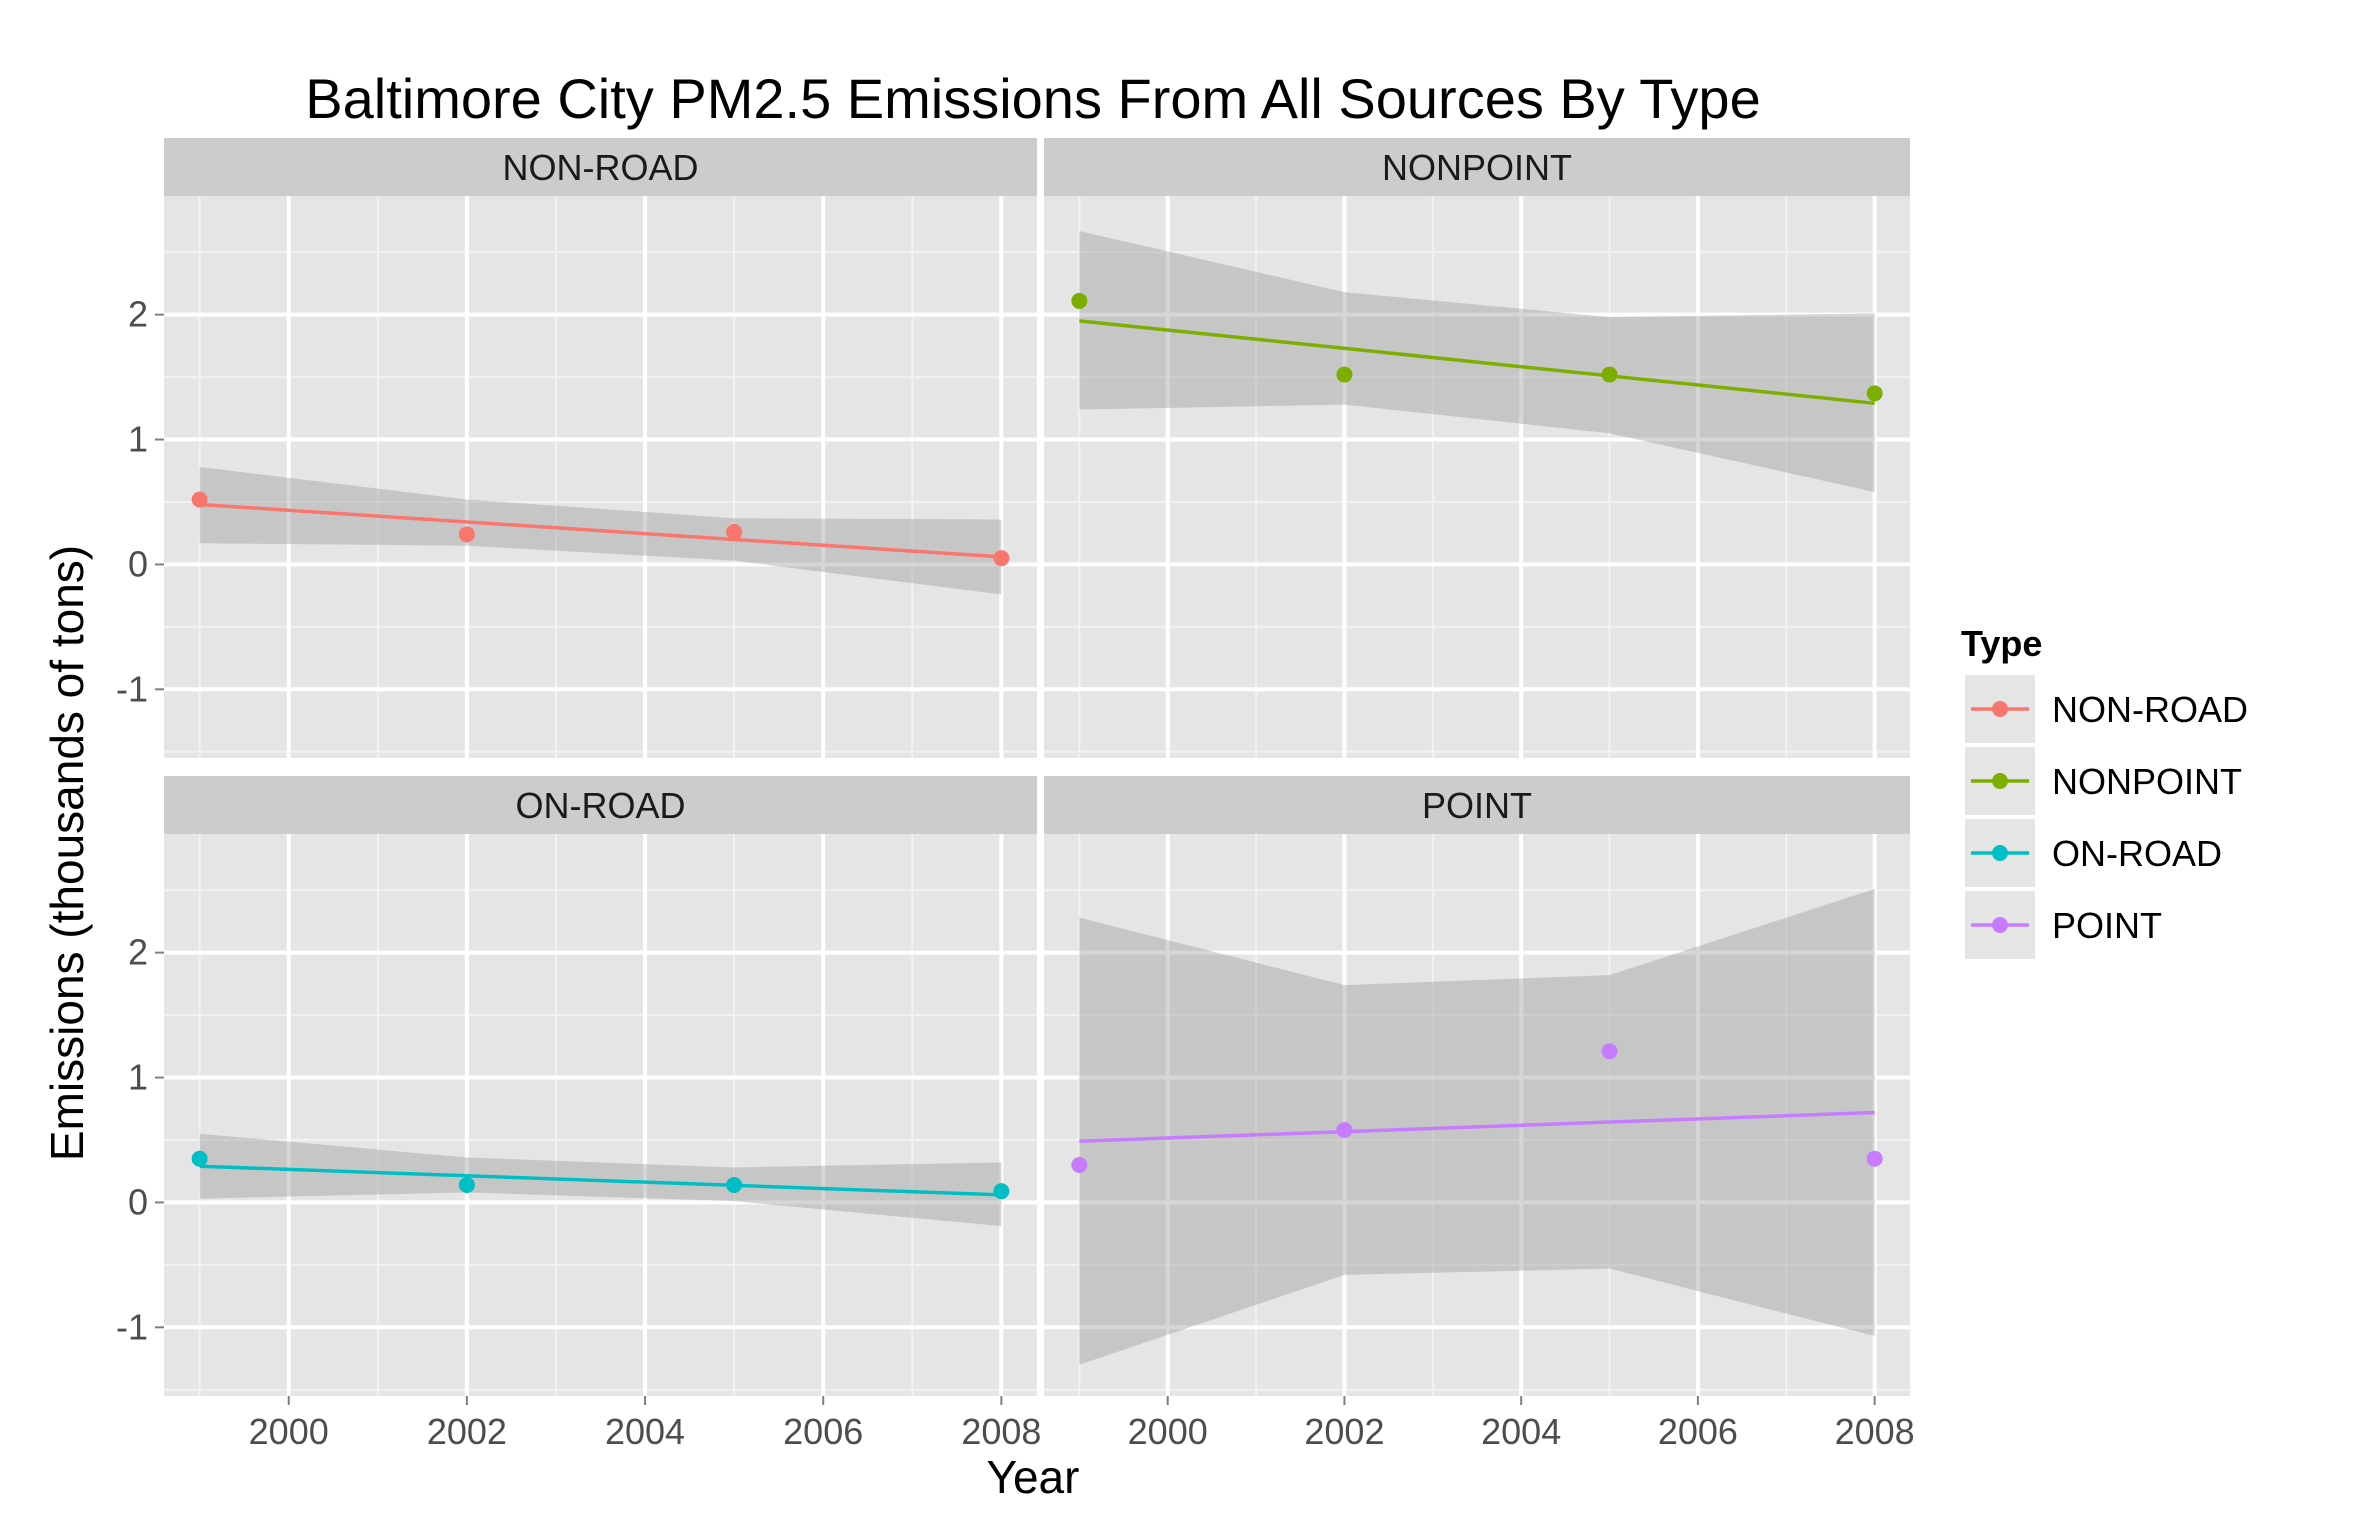  I want to click on strip-non-road, so click(600, 167).